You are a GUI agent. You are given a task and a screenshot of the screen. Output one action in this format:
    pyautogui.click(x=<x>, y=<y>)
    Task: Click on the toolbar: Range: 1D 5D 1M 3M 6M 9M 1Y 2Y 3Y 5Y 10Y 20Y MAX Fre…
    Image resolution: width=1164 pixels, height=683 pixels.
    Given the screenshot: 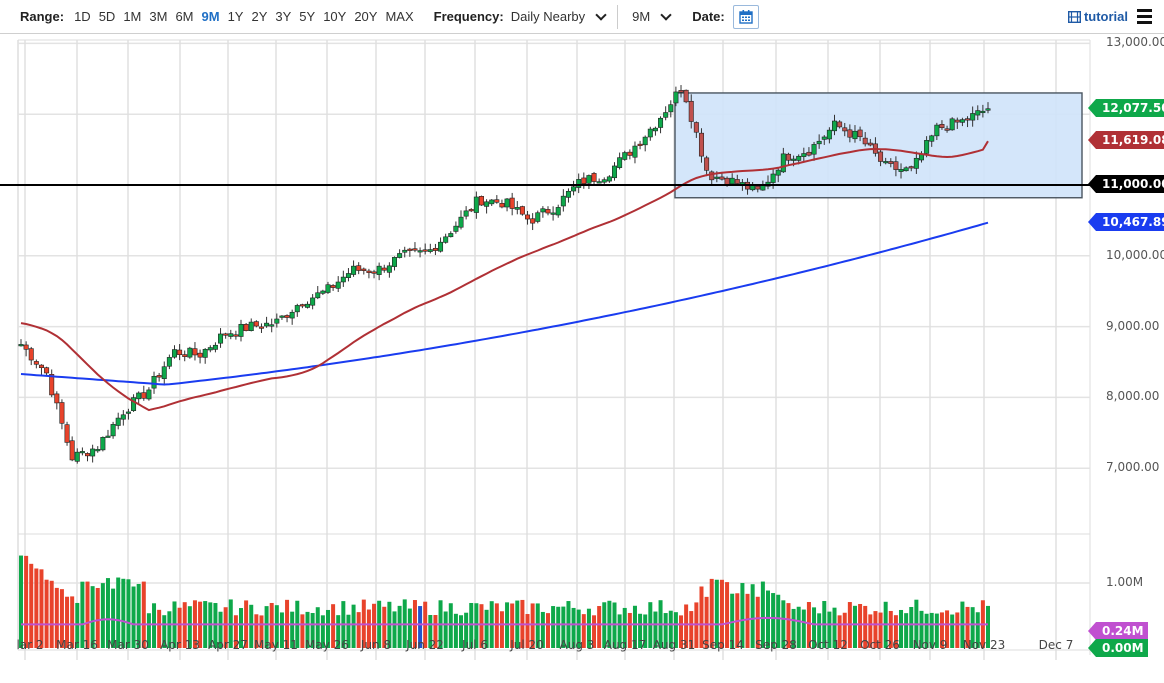 What is the action you would take?
    pyautogui.click(x=582, y=17)
    